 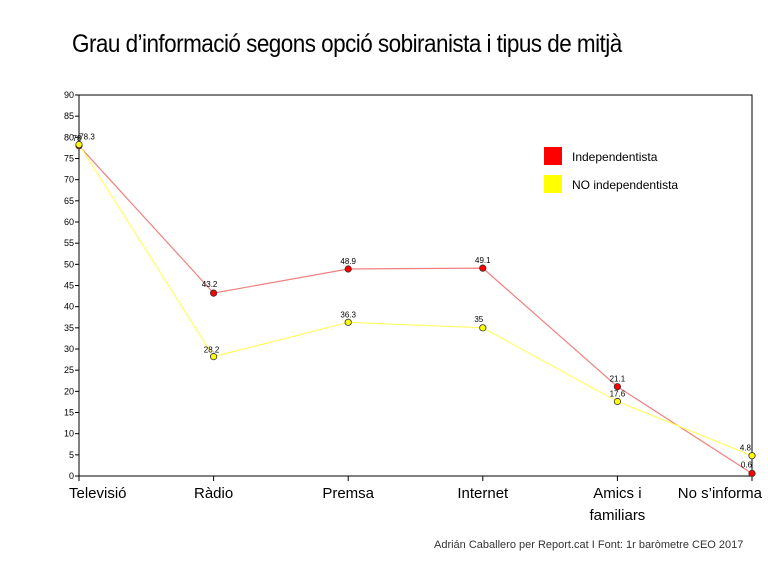 I want to click on legend-label: NO independentista, so click(x=625, y=185).